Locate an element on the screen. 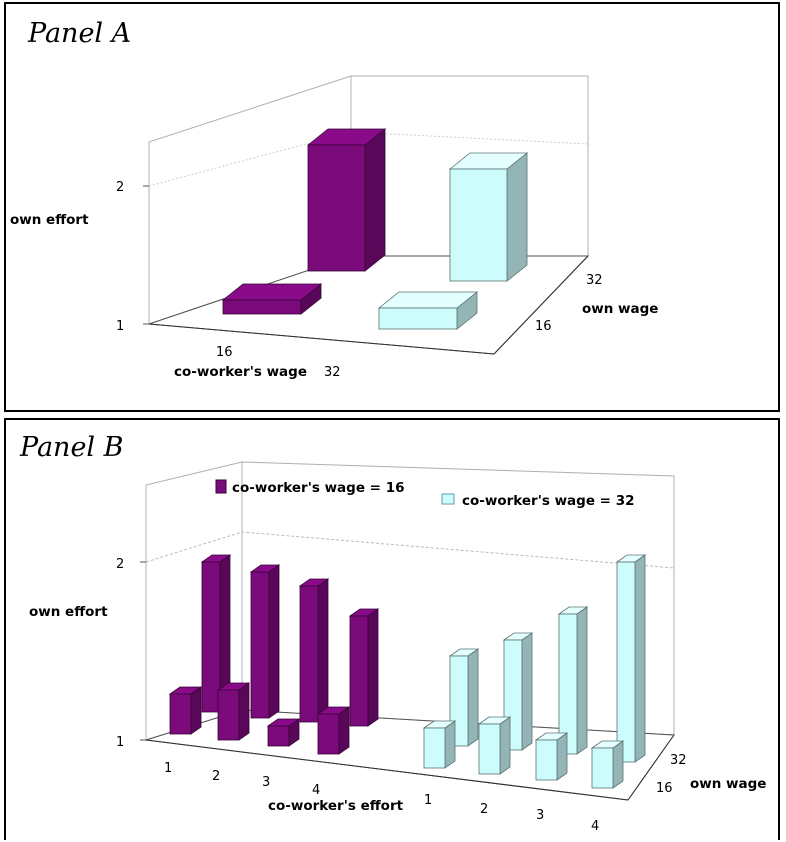  x-tick-label-16: 16 is located at coordinates (224, 352).